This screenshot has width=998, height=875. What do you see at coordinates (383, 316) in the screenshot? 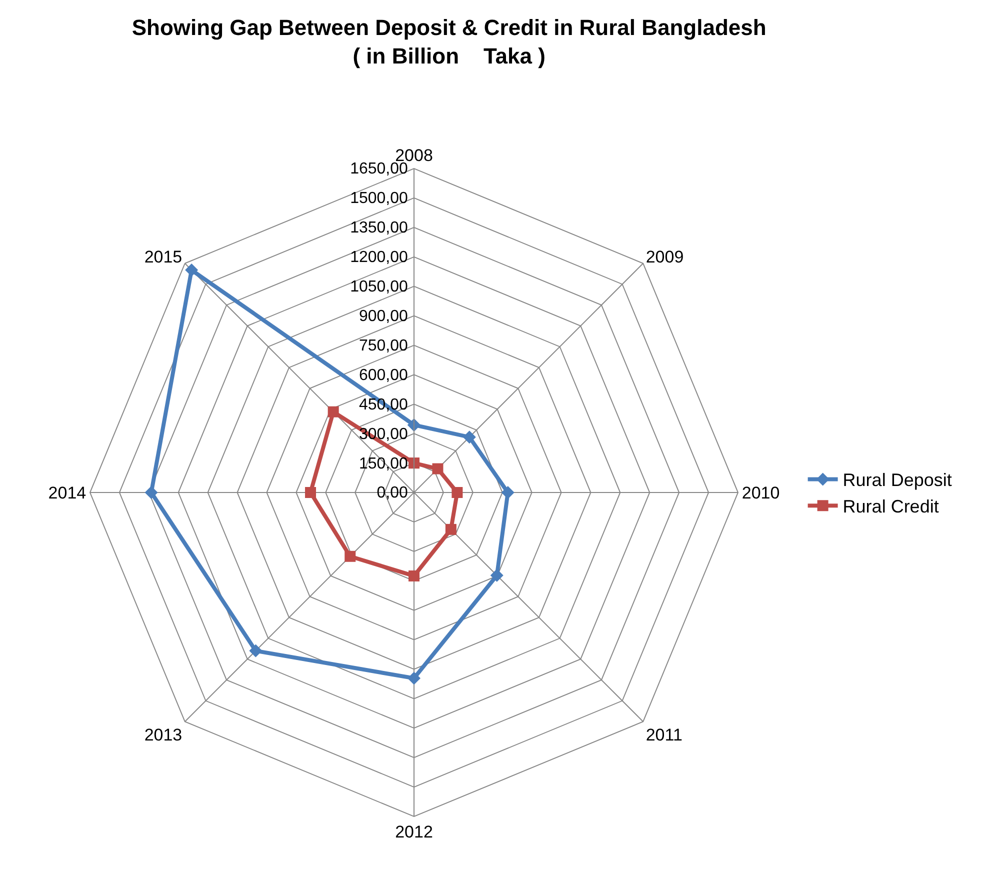
I see `y-tick-label: 900,00` at bounding box center [383, 316].